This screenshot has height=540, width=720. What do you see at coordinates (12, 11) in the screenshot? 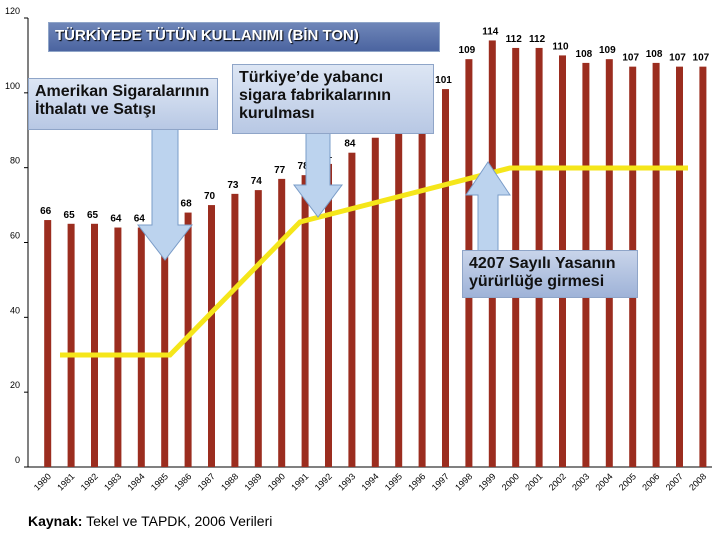
I see `y-tick-label: 120` at bounding box center [12, 11].